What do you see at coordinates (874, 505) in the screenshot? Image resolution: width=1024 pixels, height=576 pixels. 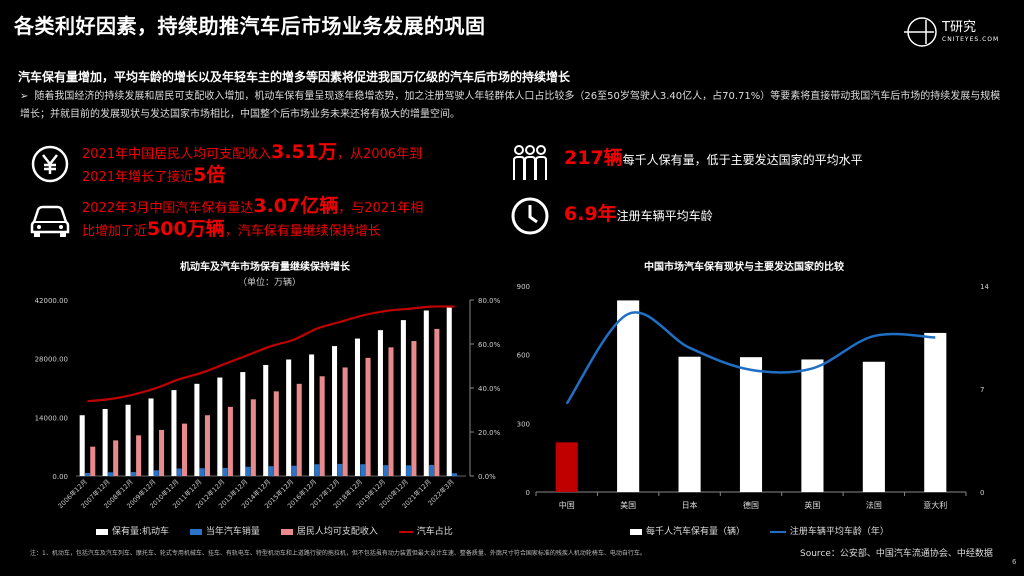 I see `chart2-x-tick: 法国` at bounding box center [874, 505].